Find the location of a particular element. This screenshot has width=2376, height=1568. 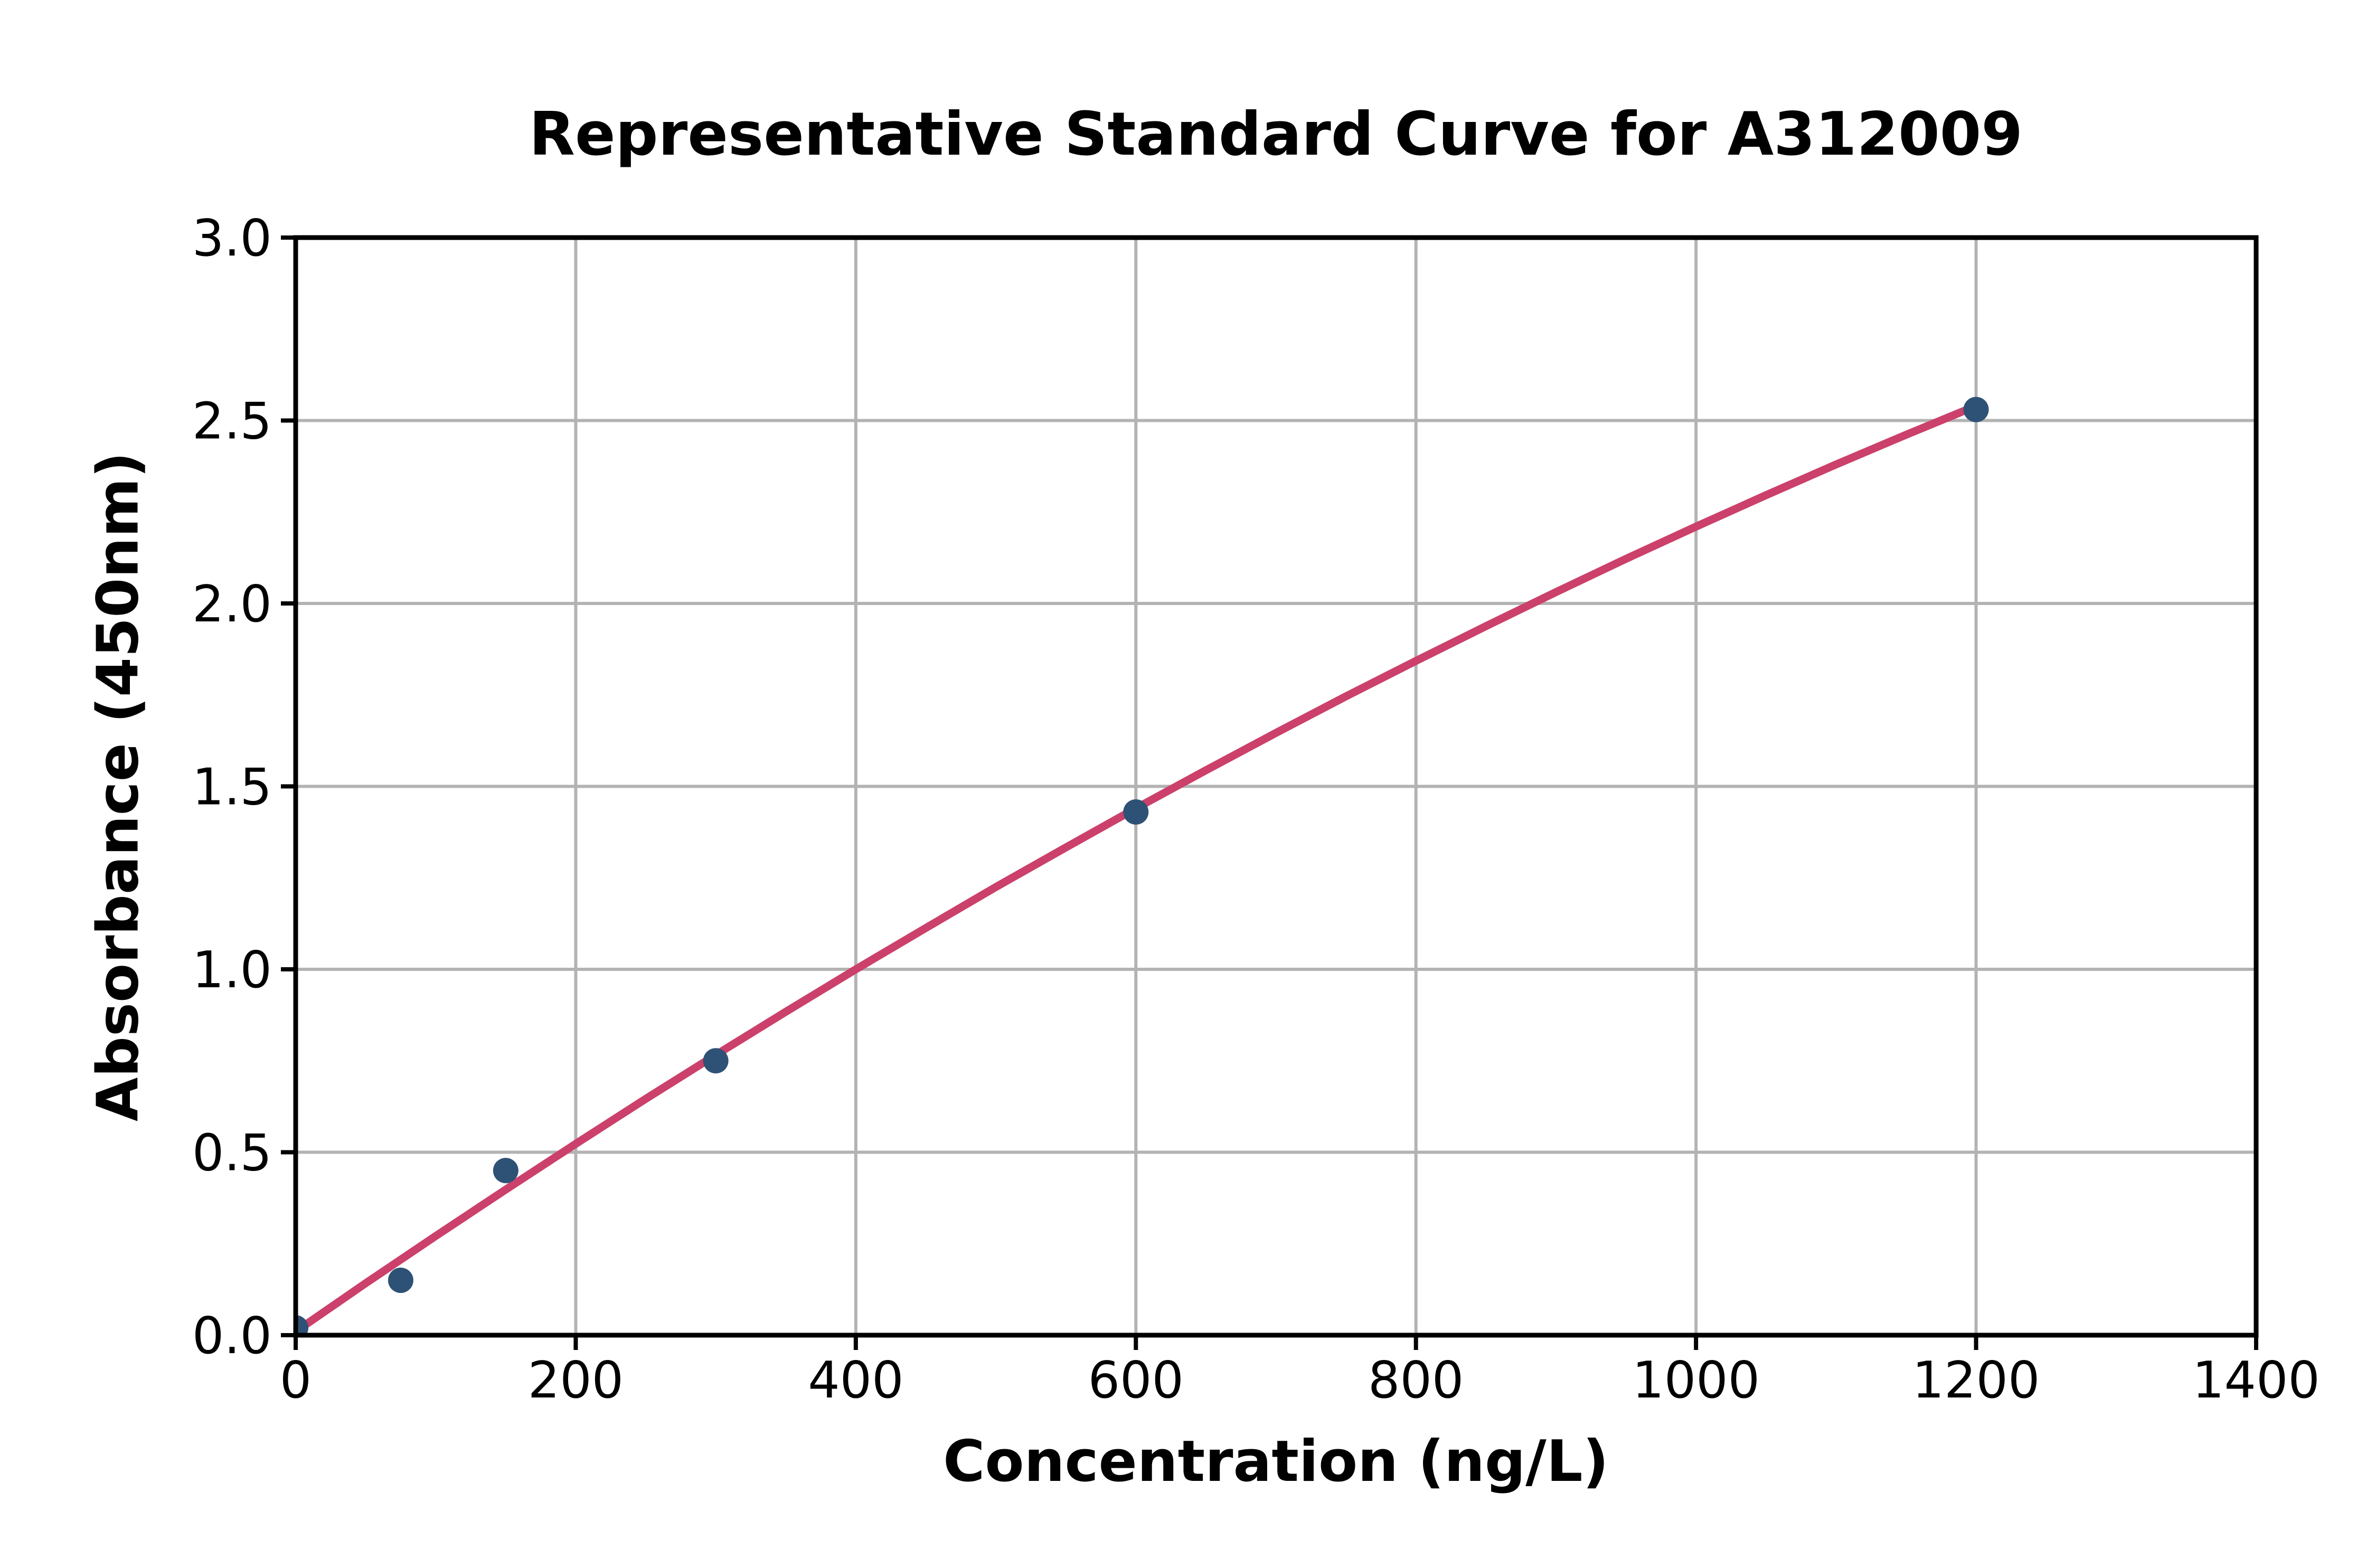

y-axis-label: Absorbance (450nm) is located at coordinates (119, 787).